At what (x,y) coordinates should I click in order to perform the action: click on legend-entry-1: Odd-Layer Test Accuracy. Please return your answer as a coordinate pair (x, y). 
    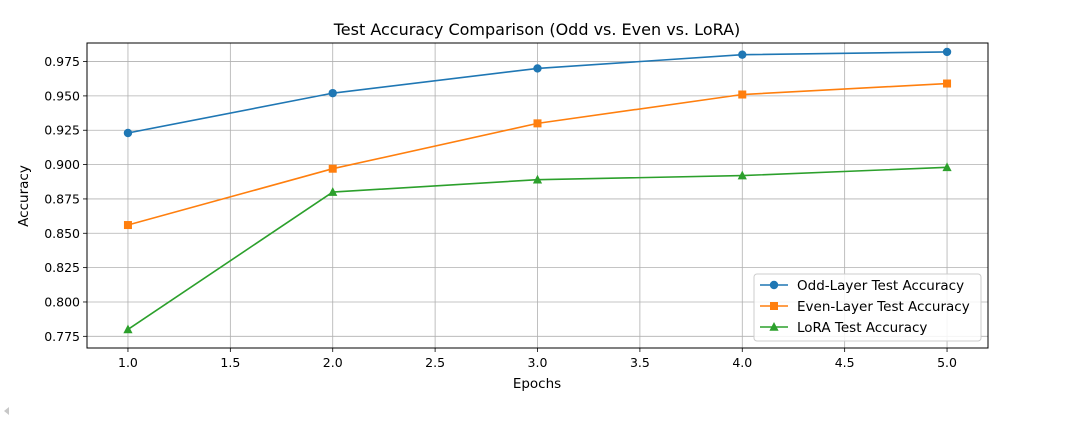
    Looking at the image, I should click on (862, 286).